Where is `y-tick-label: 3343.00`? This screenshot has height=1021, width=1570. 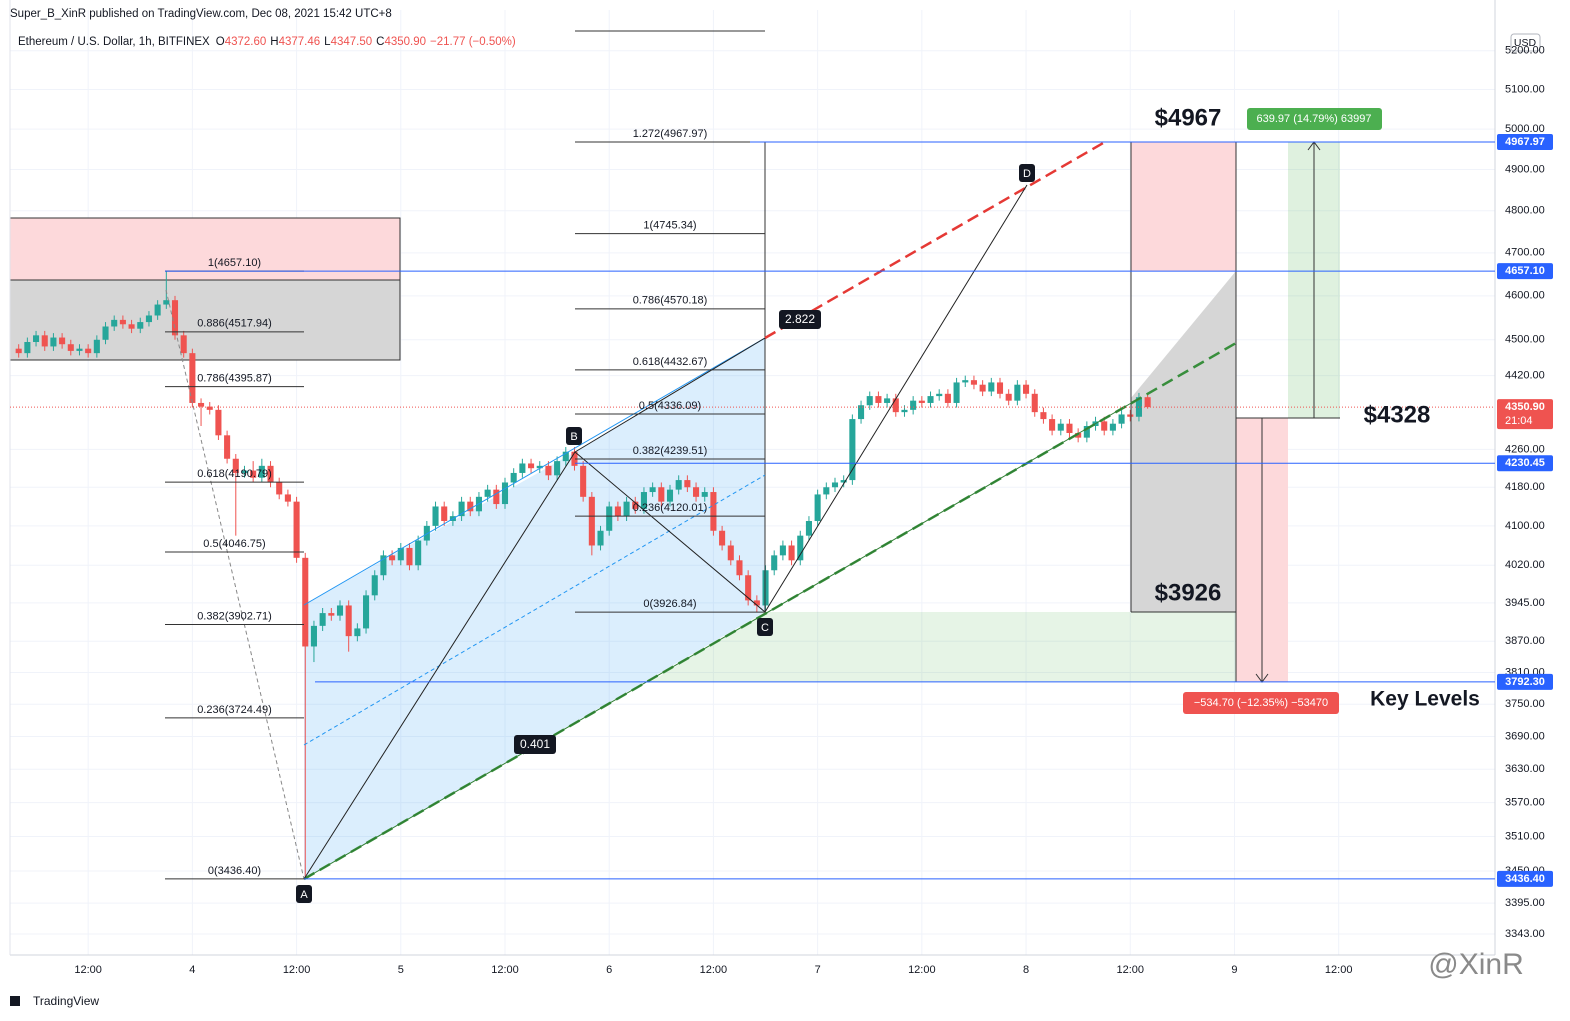 y-tick-label: 3343.00 is located at coordinates (1525, 934).